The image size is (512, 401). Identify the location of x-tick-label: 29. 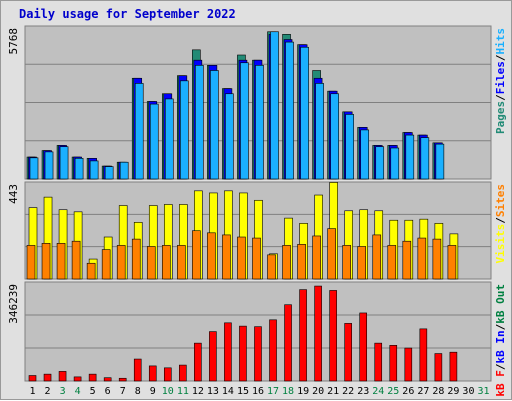
(453, 391).